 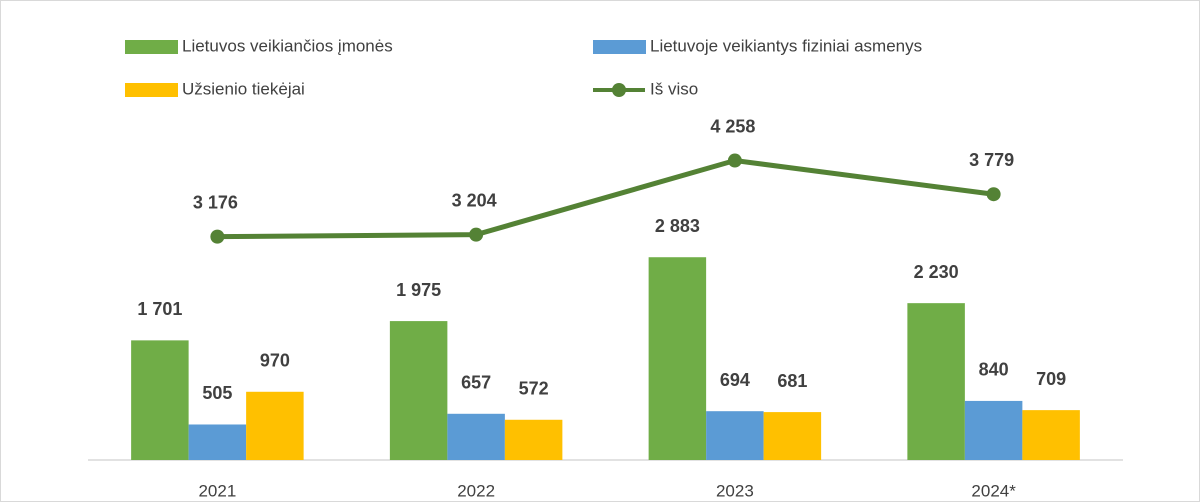 What do you see at coordinates (1051, 379) in the screenshot?
I see `data-label: 709` at bounding box center [1051, 379].